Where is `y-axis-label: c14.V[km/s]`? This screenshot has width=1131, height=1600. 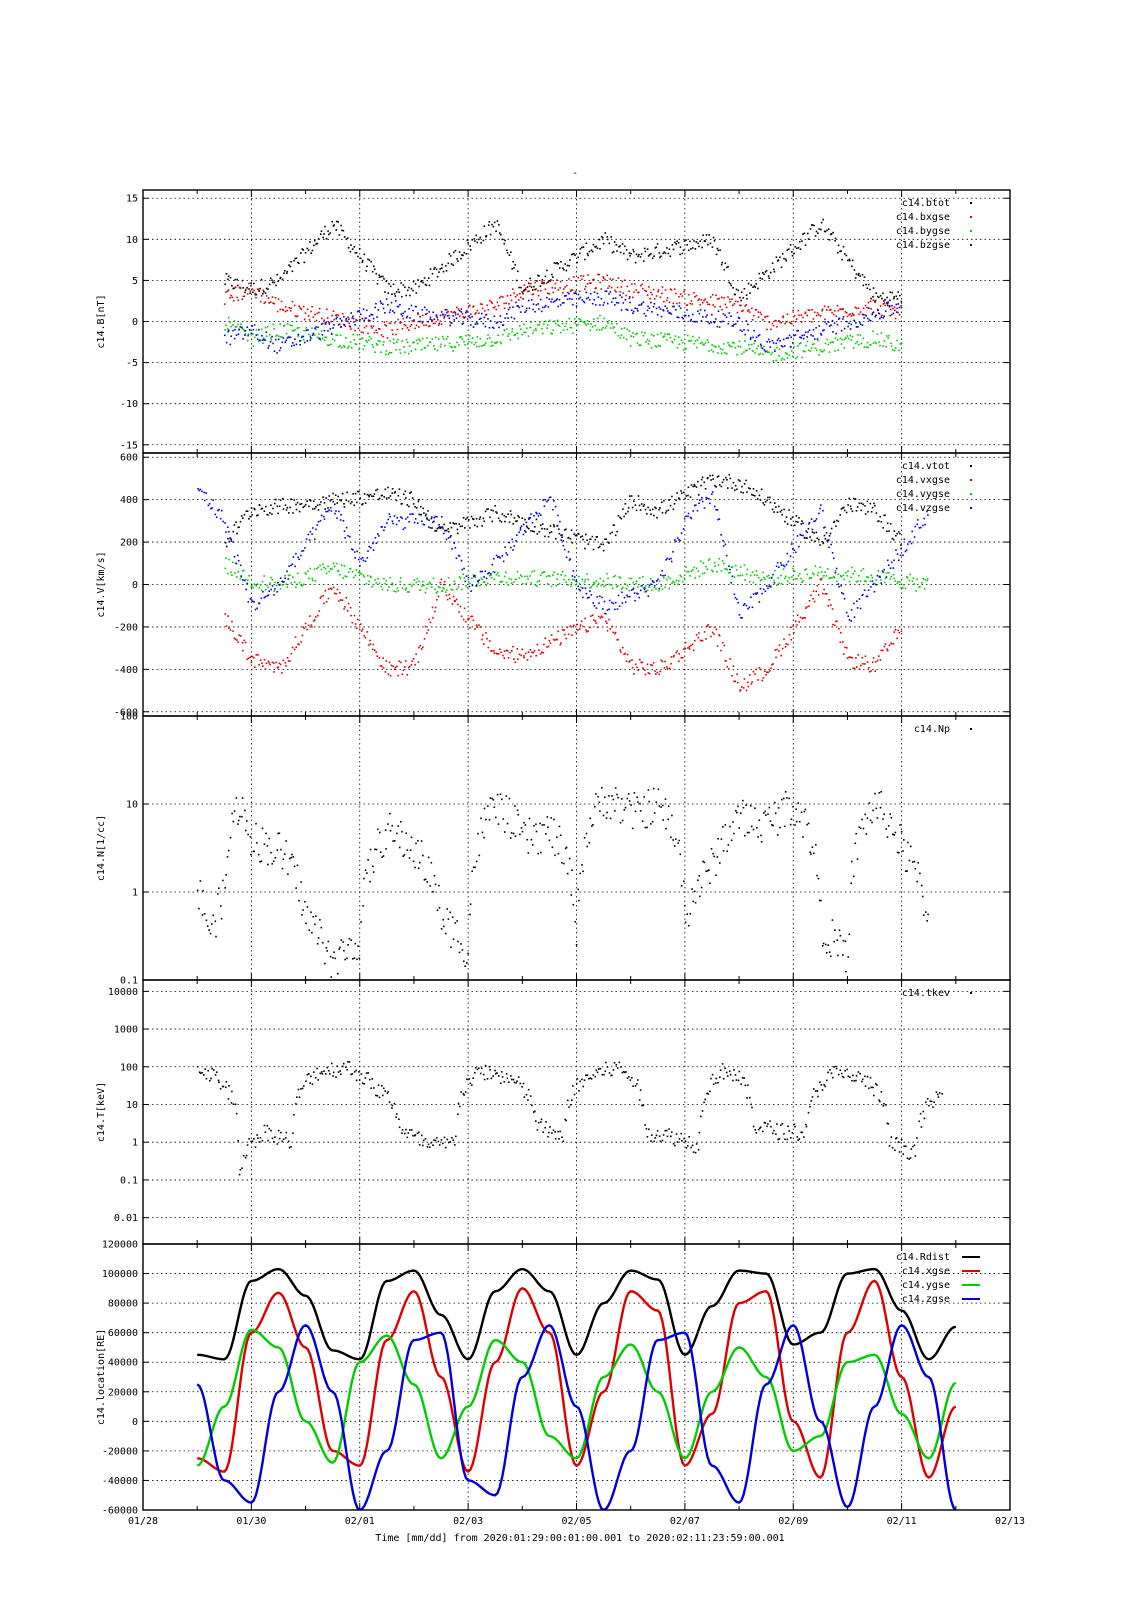 y-axis-label: c14.V[km/s] is located at coordinates (101, 584).